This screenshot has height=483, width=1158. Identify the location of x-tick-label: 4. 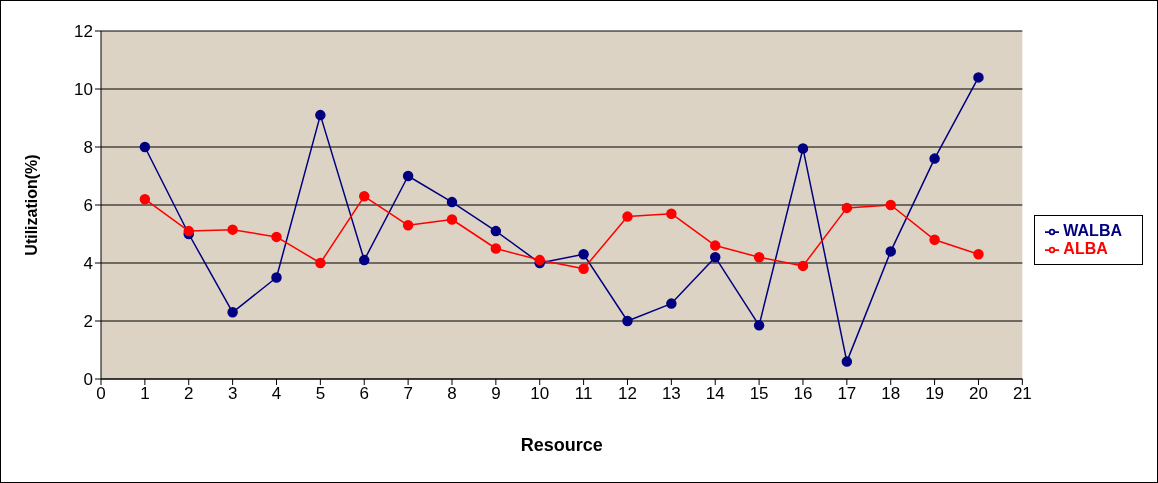
(276, 394).